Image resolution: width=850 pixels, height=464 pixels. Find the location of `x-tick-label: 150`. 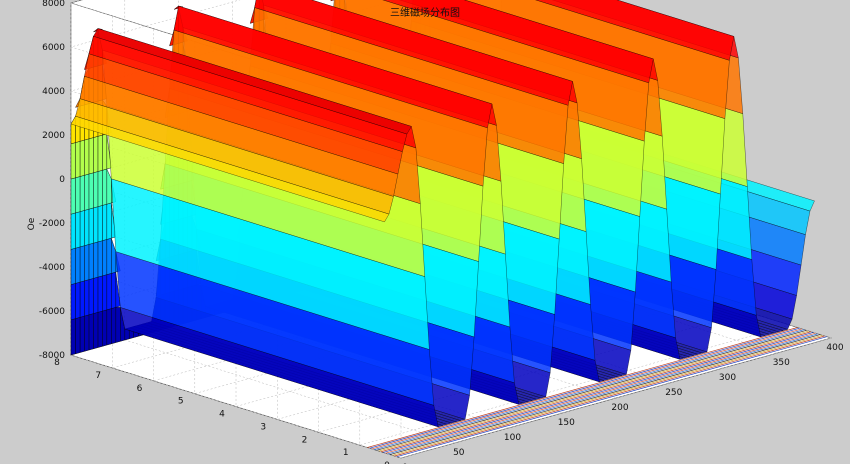

x-tick-label: 150 is located at coordinates (566, 423).